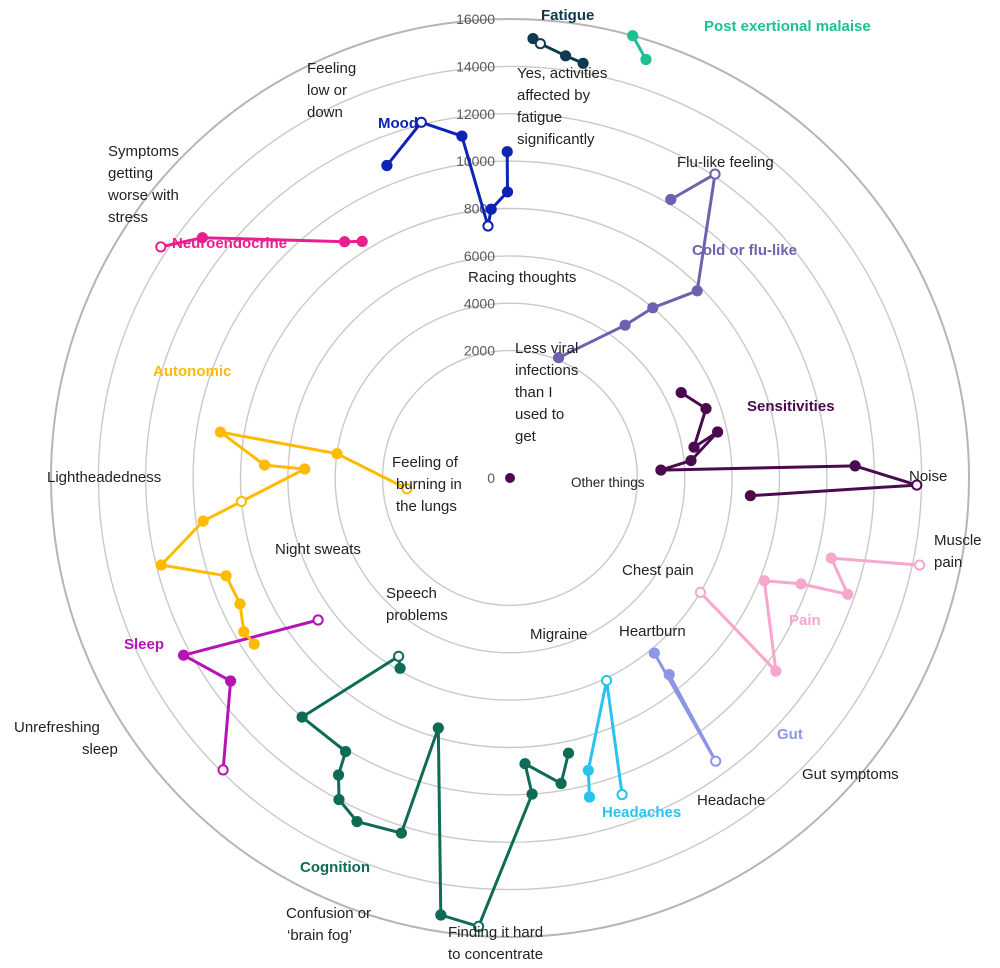 The width and height of the screenshot is (1000, 968). I want to click on series-cognition, so click(435, 791).